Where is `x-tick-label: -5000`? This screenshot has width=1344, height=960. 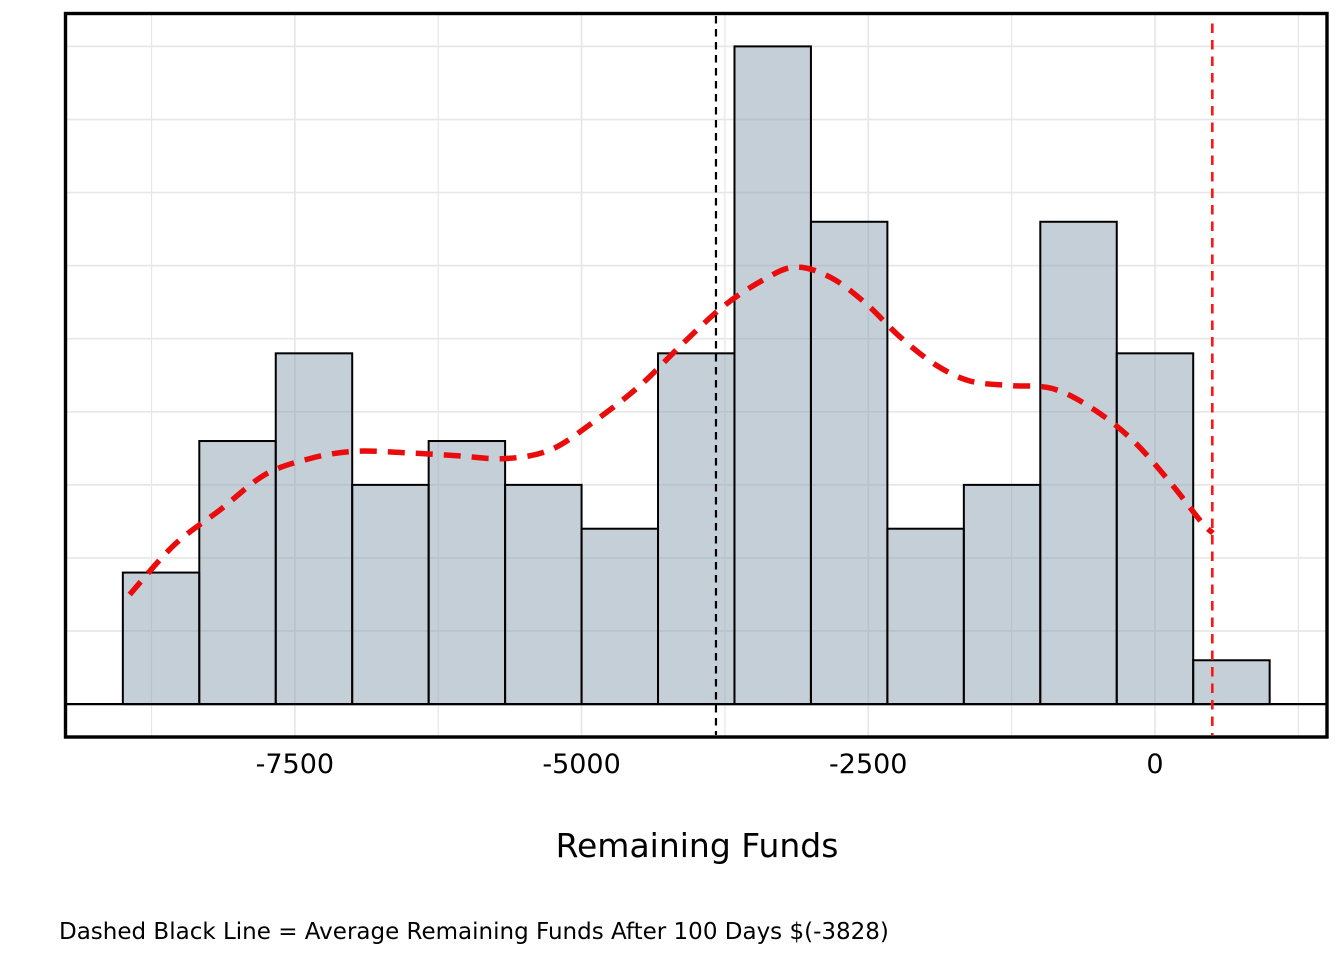
x-tick-label: -5000 is located at coordinates (581, 764).